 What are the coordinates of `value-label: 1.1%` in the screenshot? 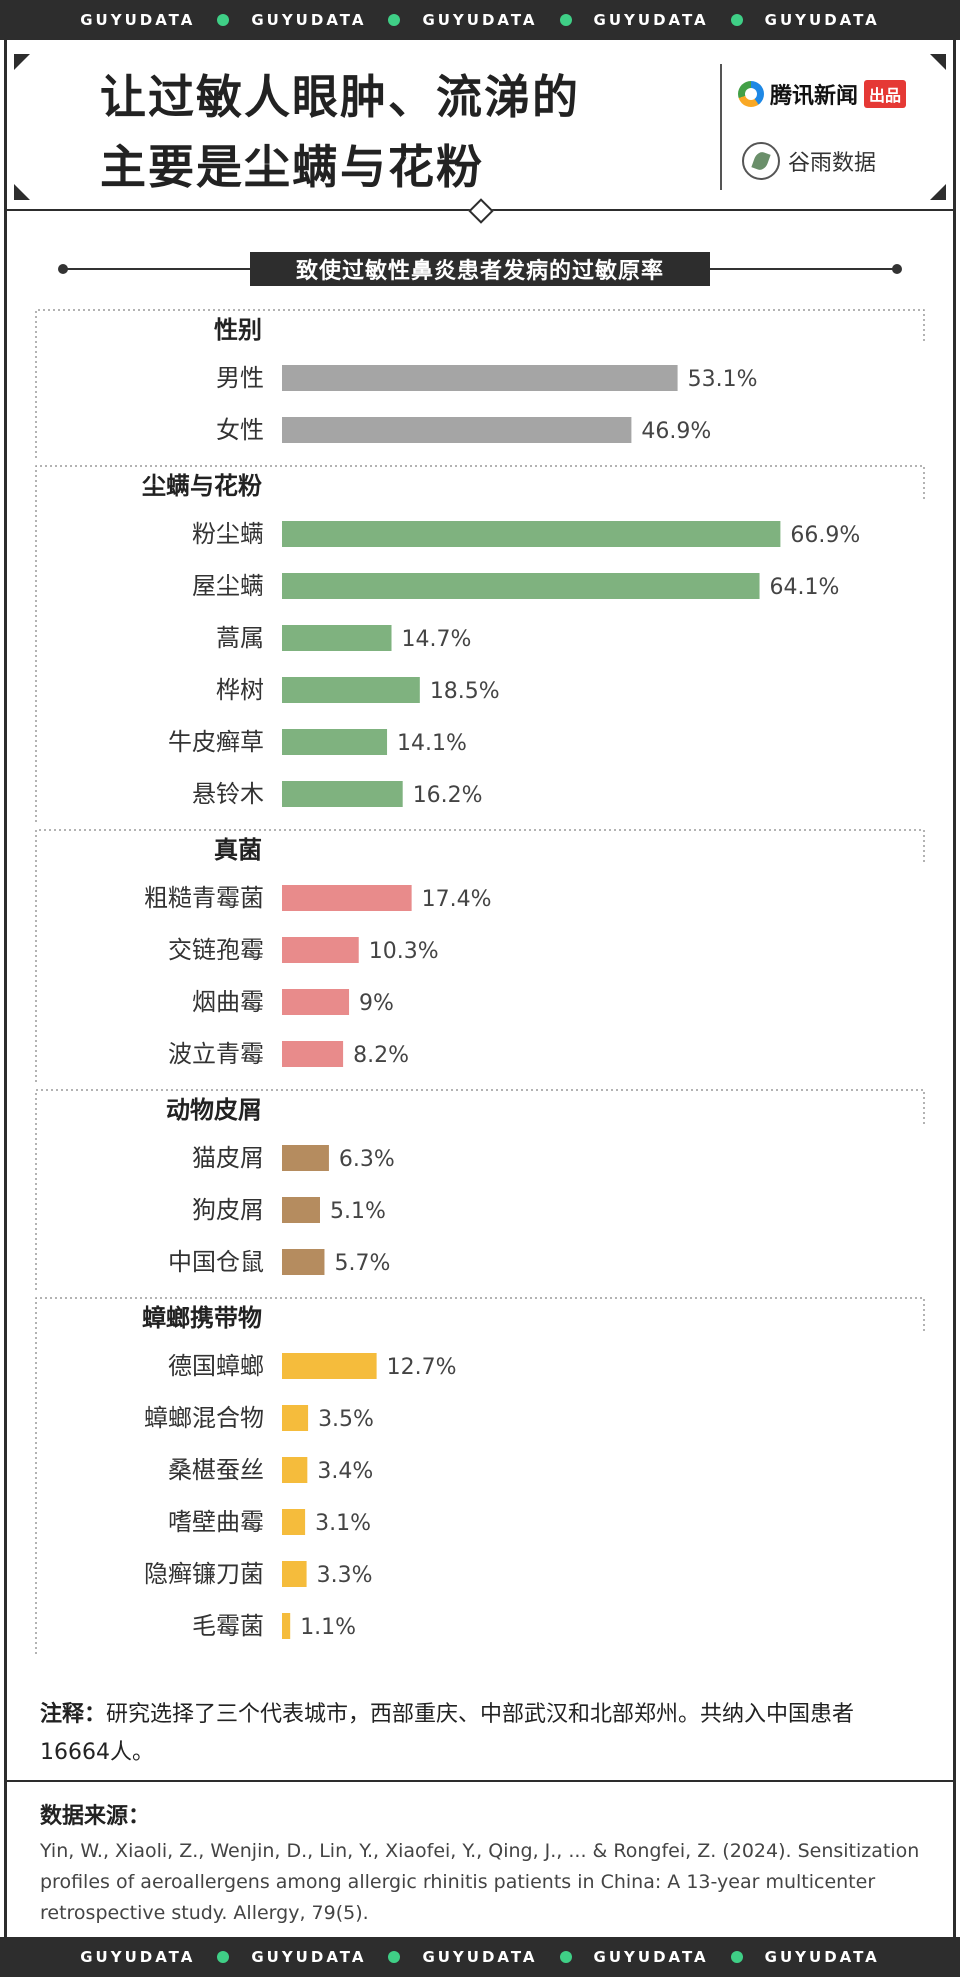 It's located at (328, 1627).